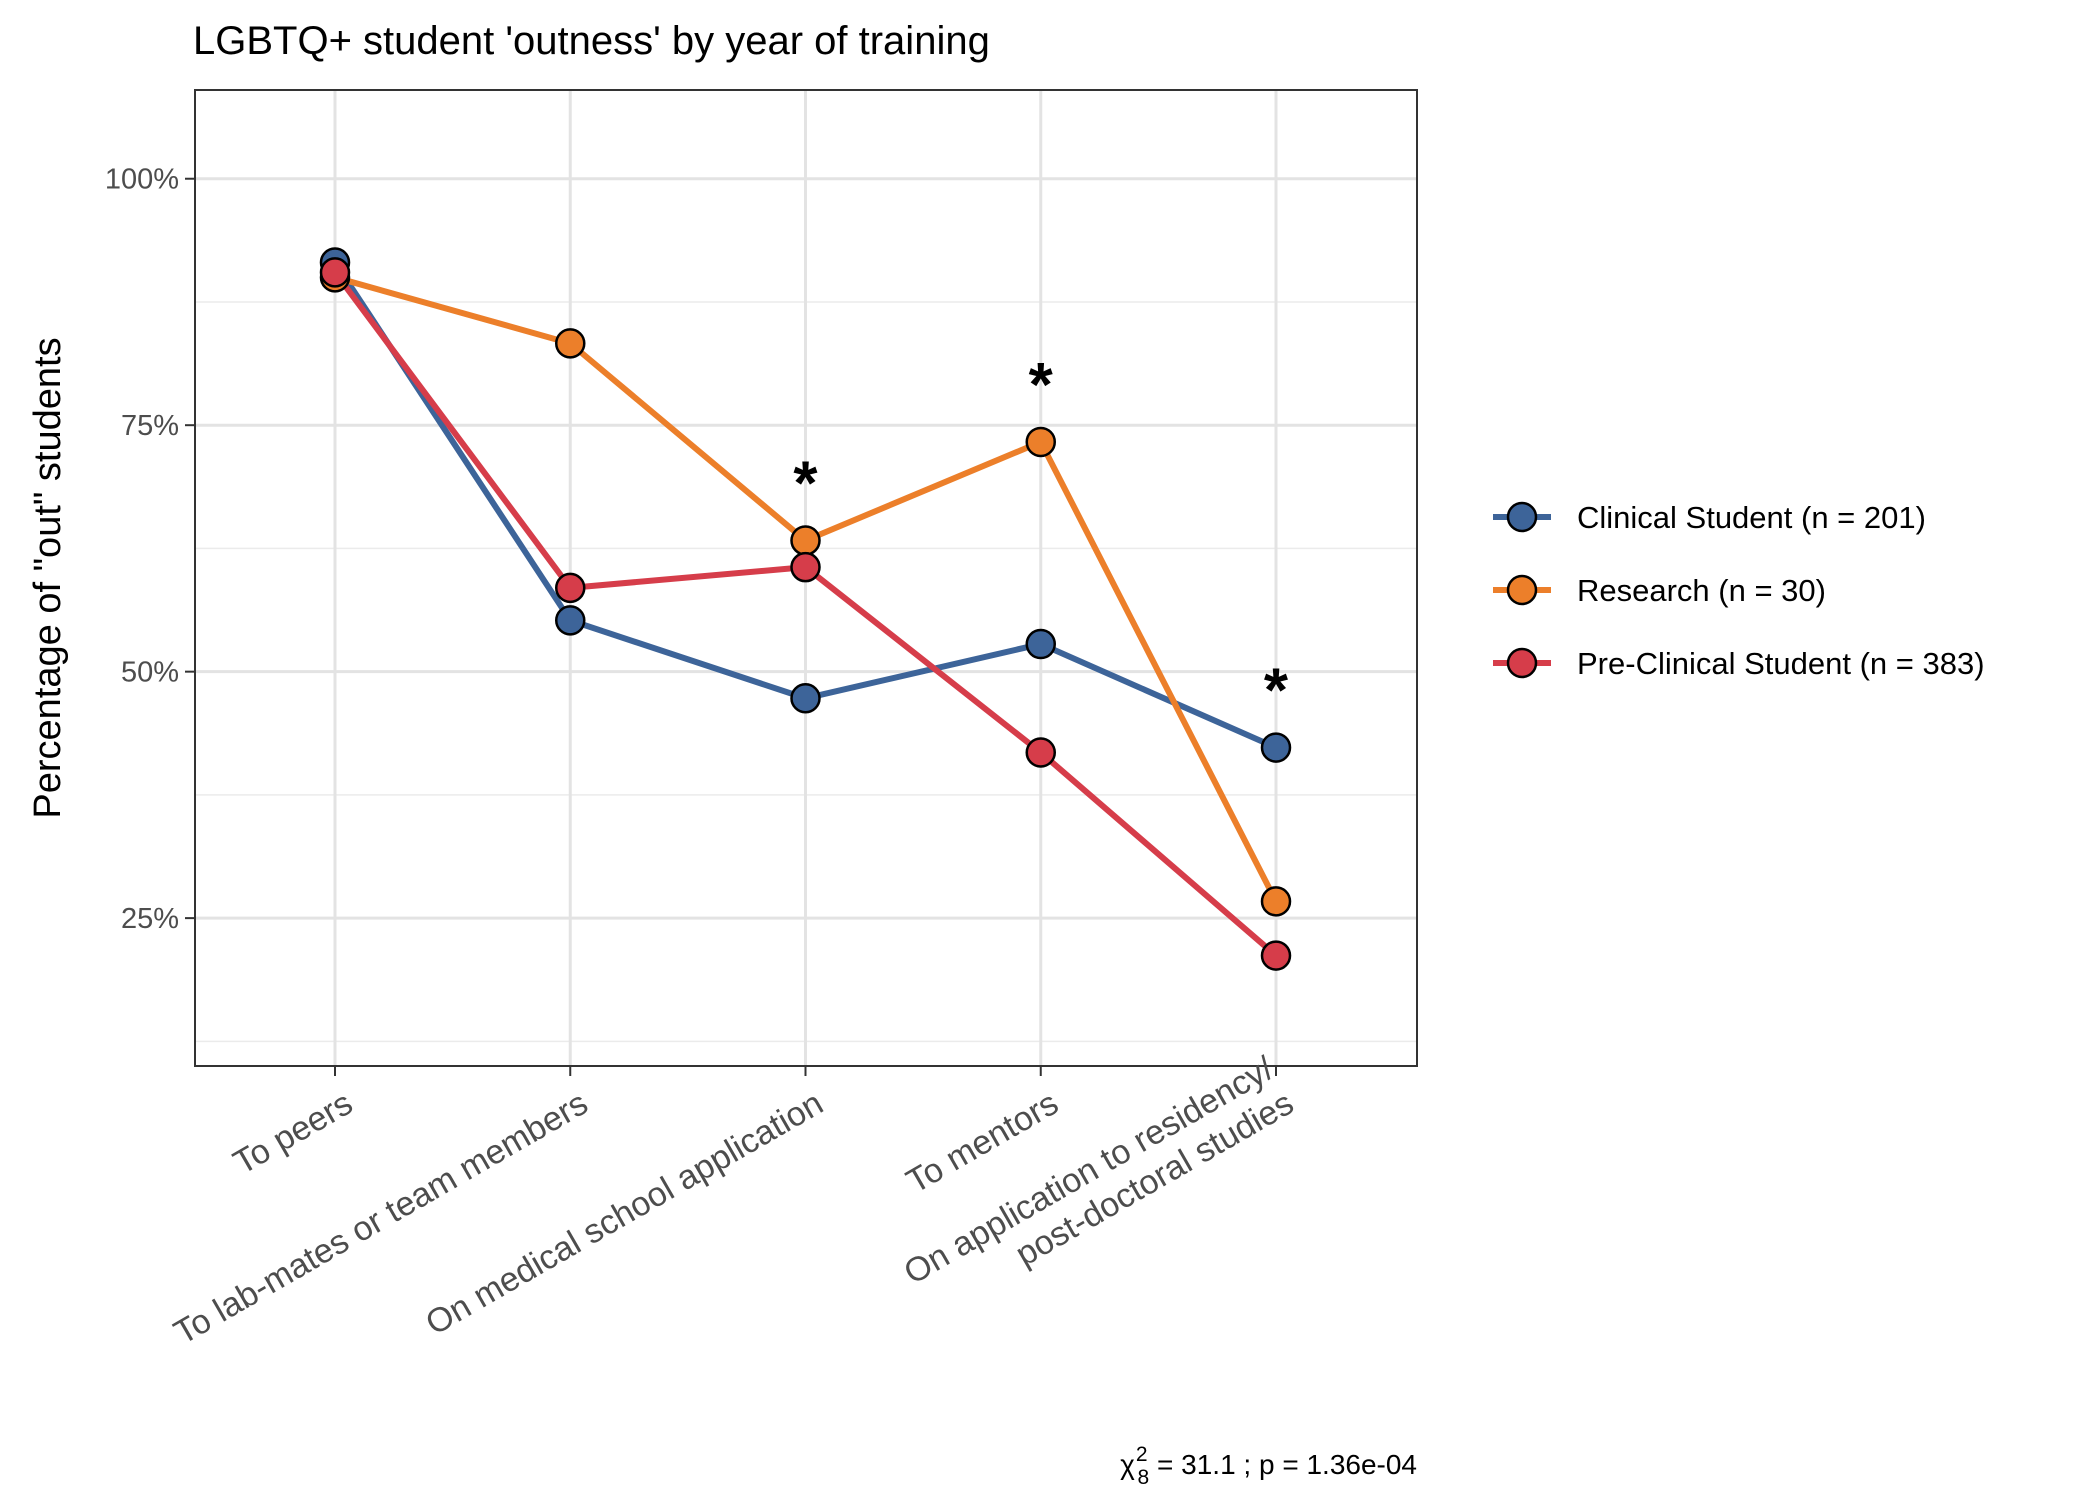 This screenshot has height=1500, width=2100. What do you see at coordinates (1701, 590) in the screenshot?
I see `legend-label: Research (n = 30)` at bounding box center [1701, 590].